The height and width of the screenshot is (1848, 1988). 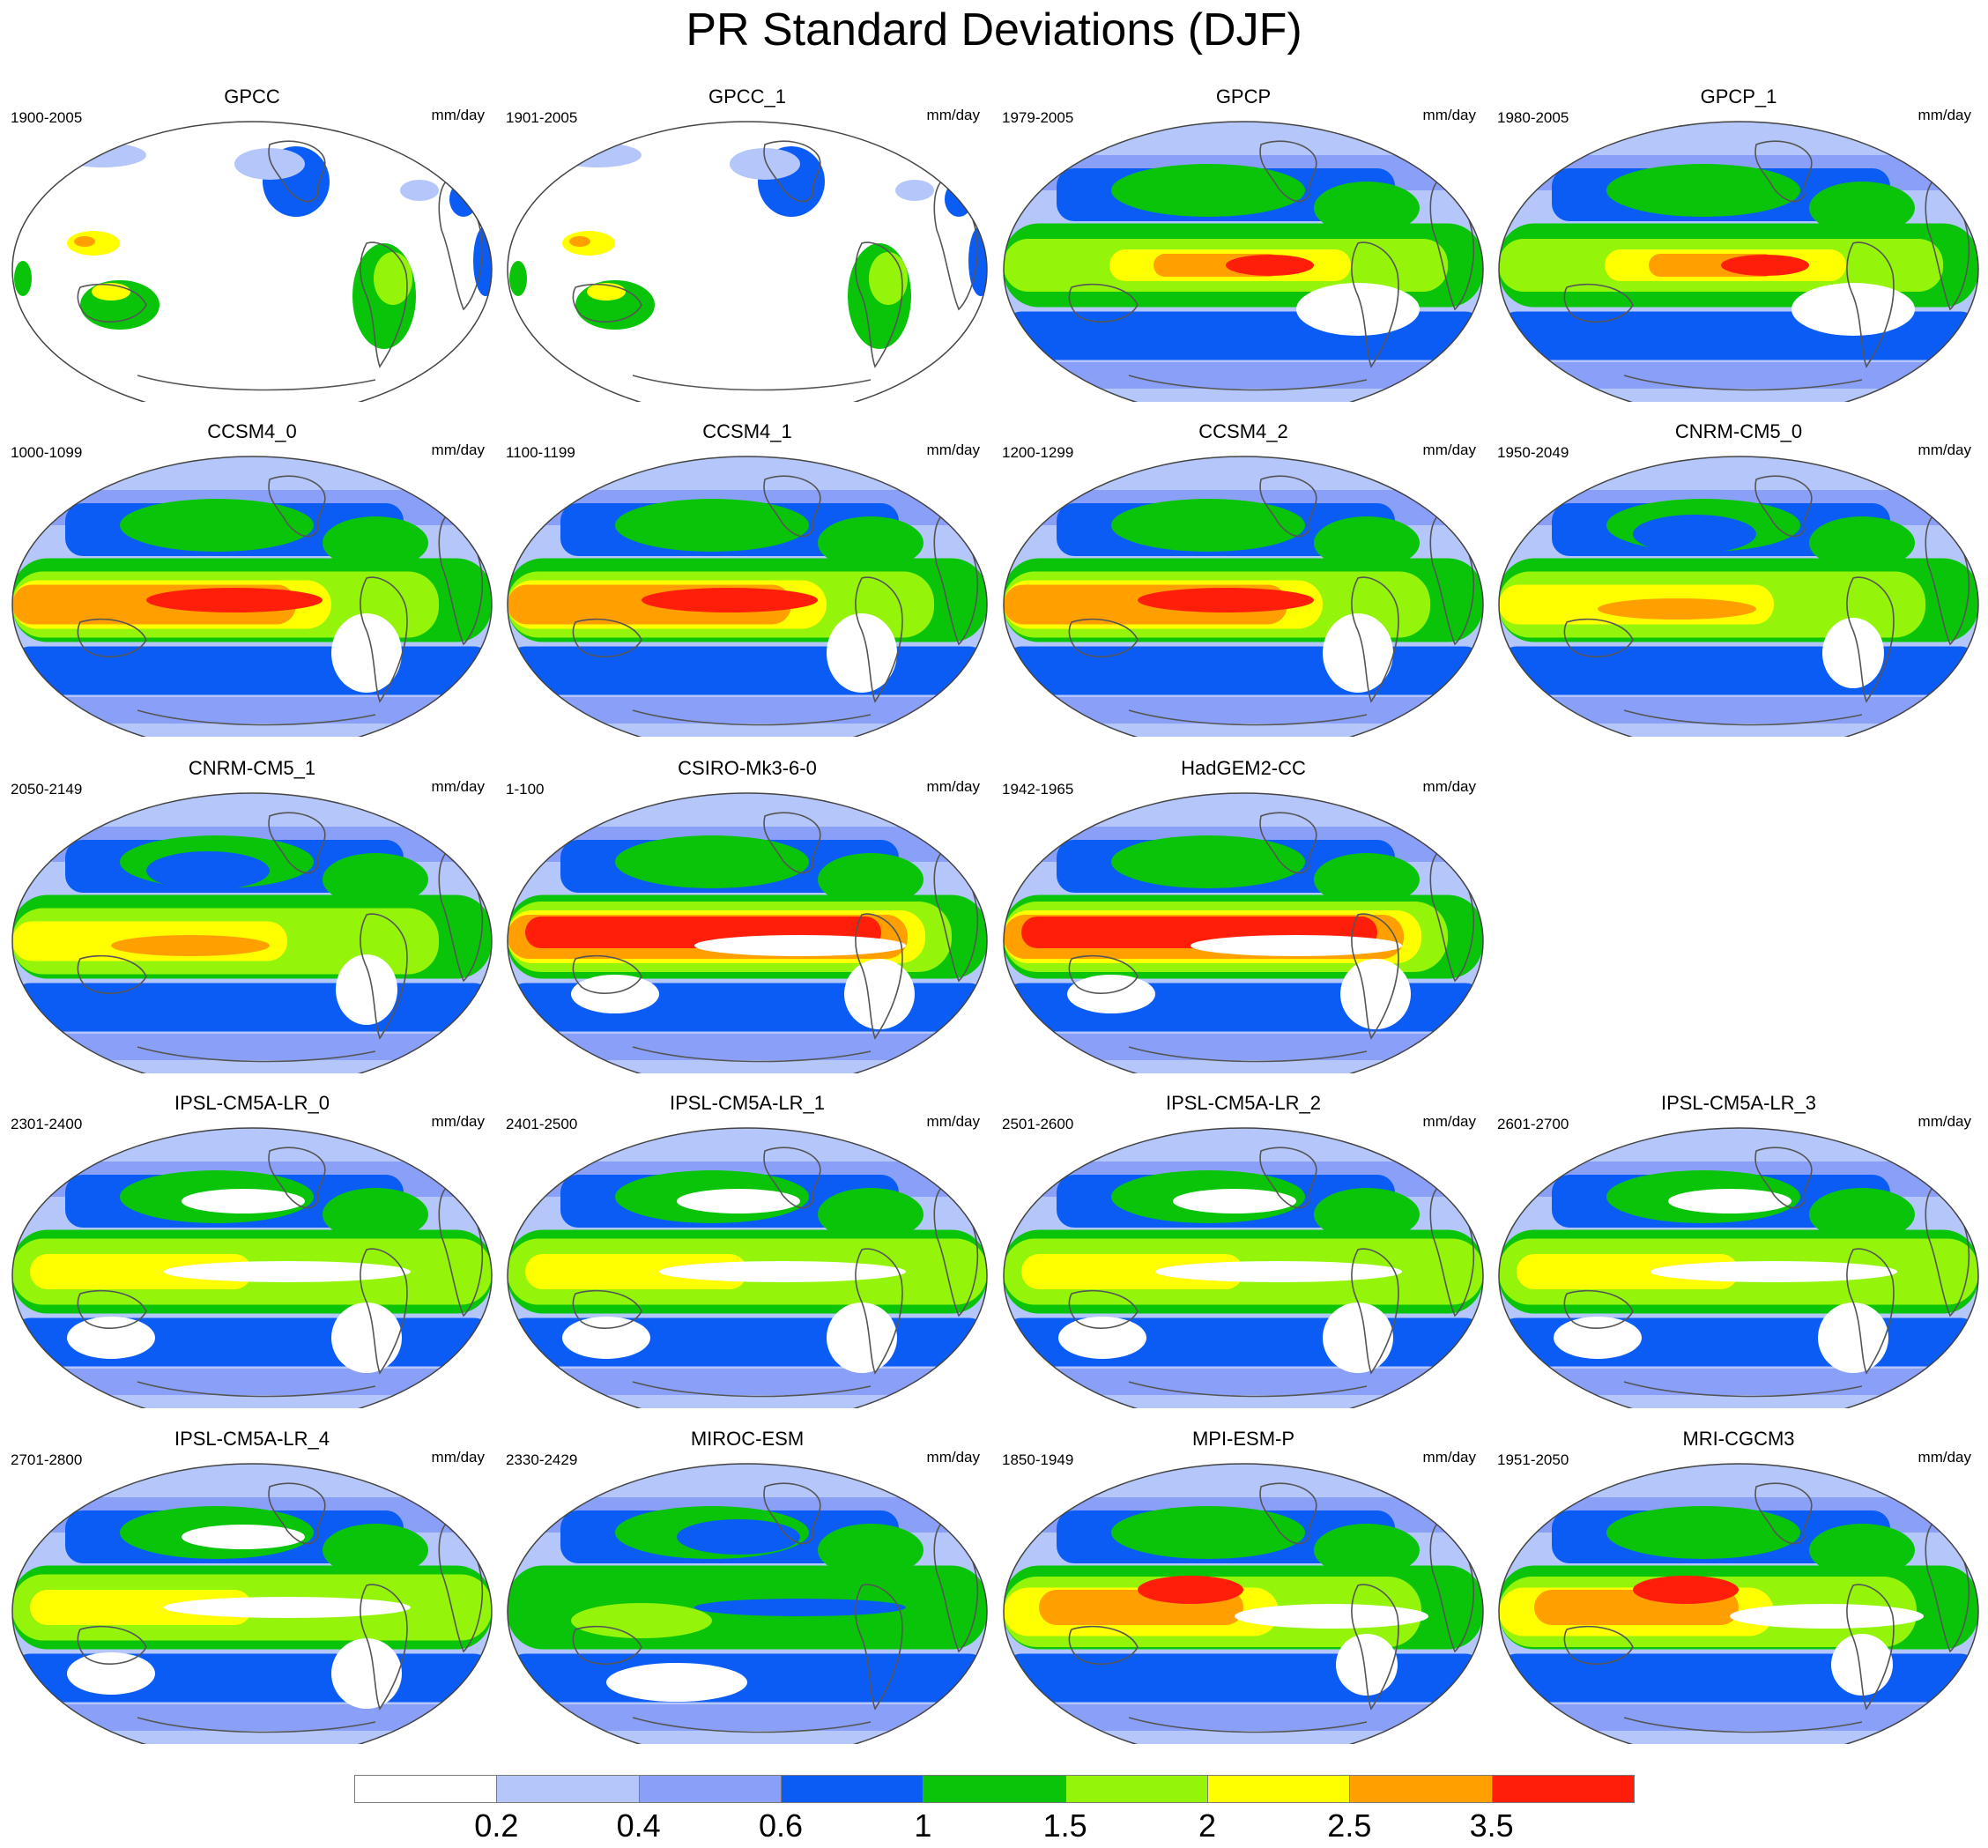 I want to click on panel-title: CCSM4_1, so click(x=747, y=431).